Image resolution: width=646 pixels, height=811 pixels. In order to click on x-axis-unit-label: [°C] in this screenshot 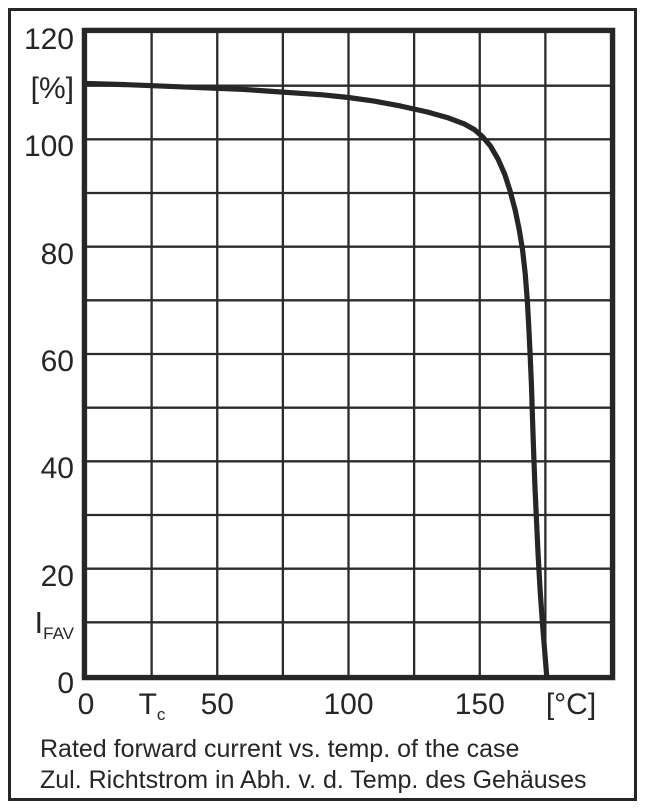, I will do `click(571, 704)`.